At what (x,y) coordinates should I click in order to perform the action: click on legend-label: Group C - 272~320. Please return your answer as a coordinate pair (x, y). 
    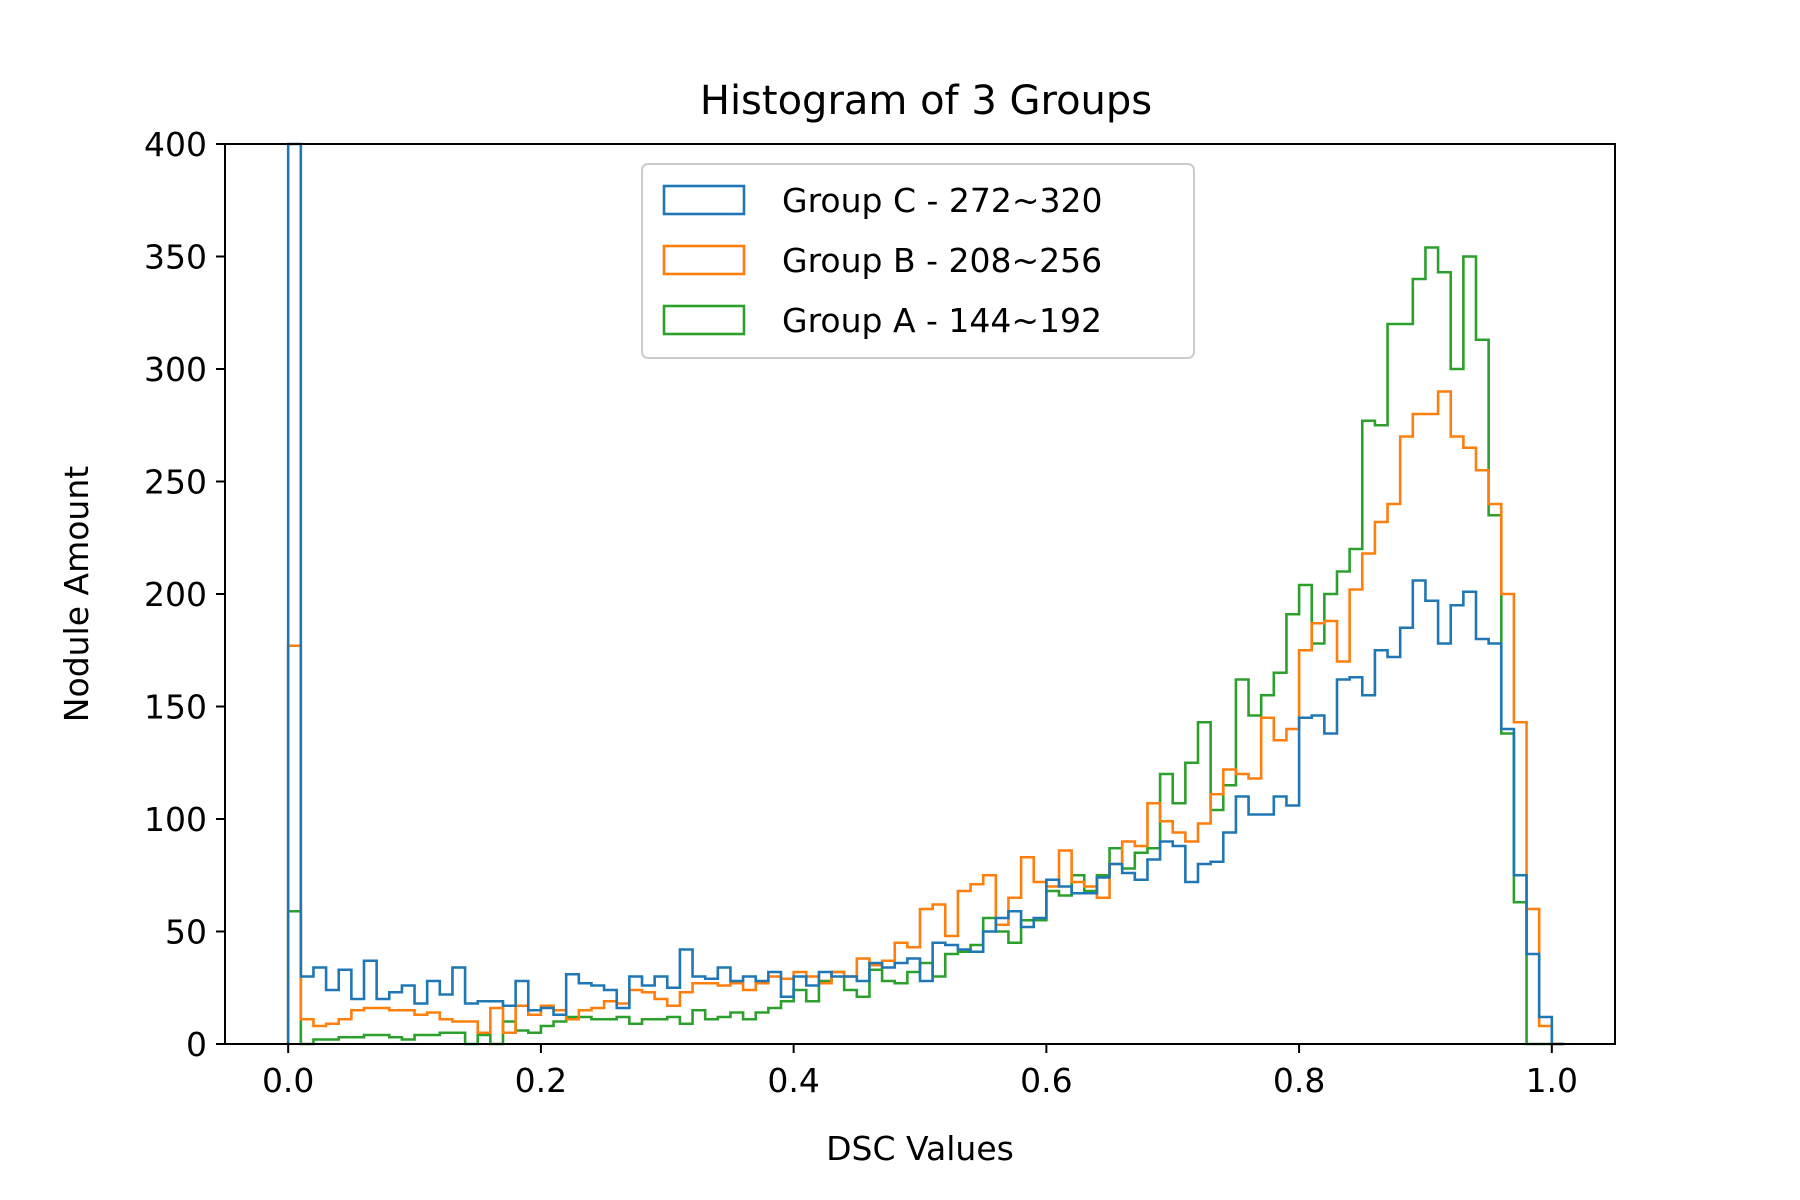
    Looking at the image, I should click on (942, 200).